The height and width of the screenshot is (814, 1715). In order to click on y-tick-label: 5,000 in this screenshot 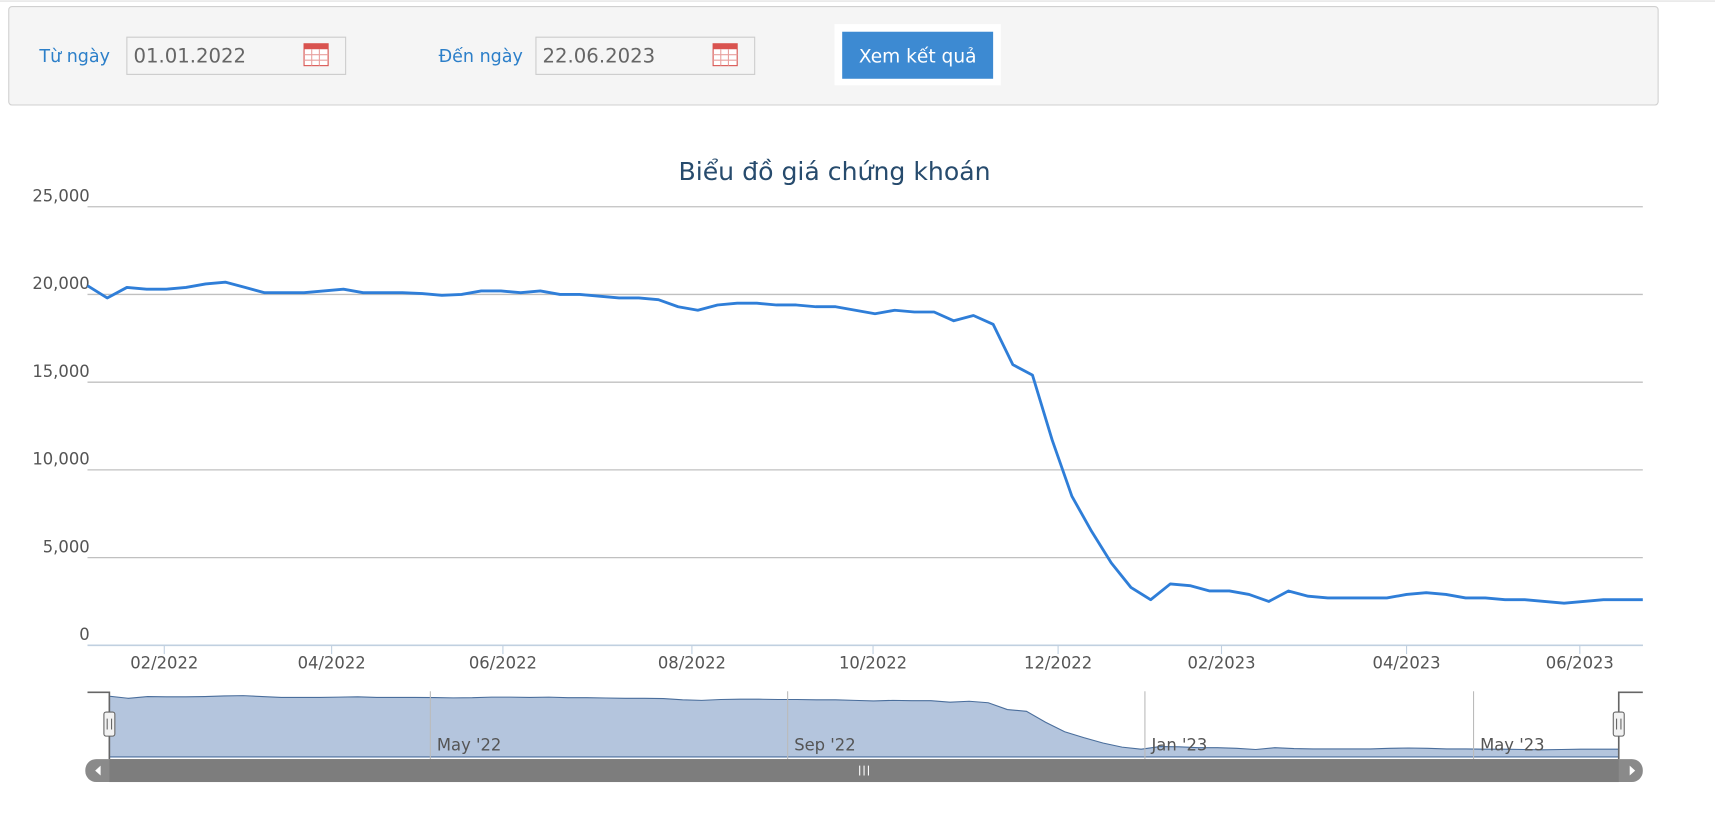, I will do `click(66, 546)`.